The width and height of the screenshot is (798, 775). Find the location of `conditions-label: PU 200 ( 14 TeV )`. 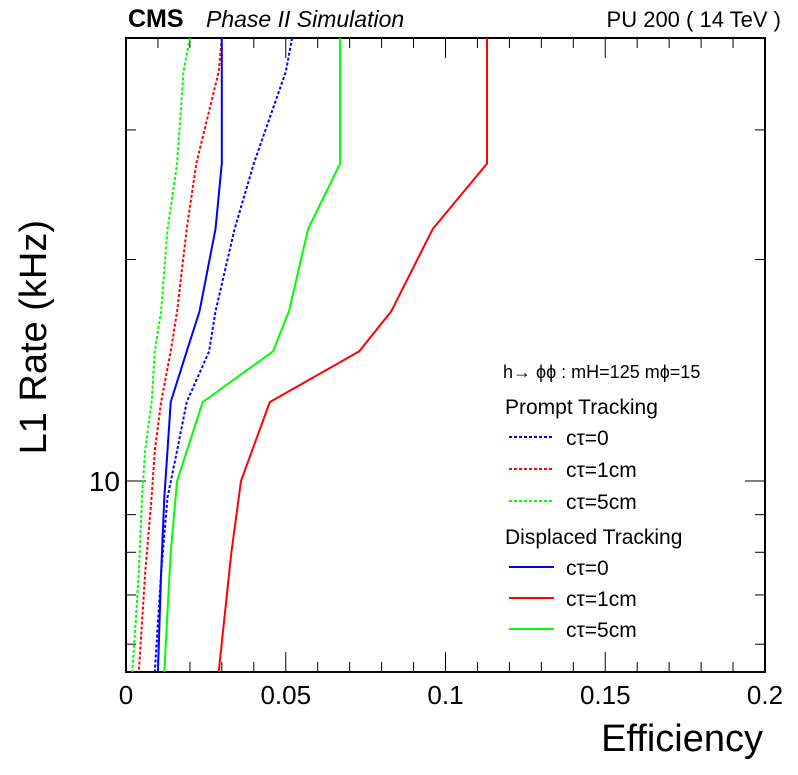

conditions-label: PU 200 ( 14 TeV ) is located at coordinates (694, 19).